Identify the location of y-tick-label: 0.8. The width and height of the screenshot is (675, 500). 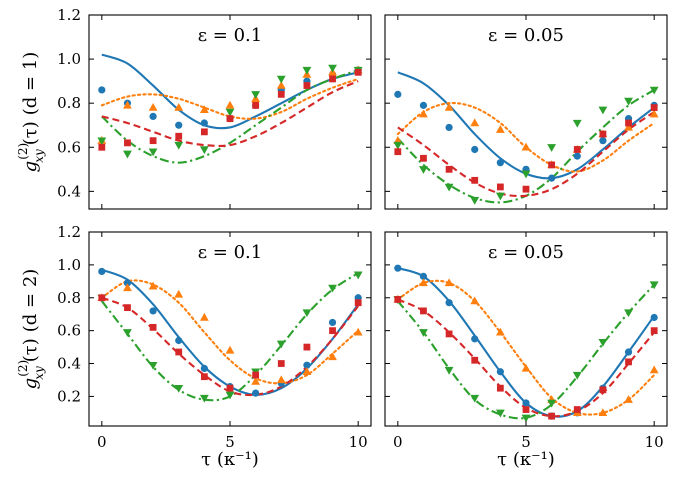
(69, 298).